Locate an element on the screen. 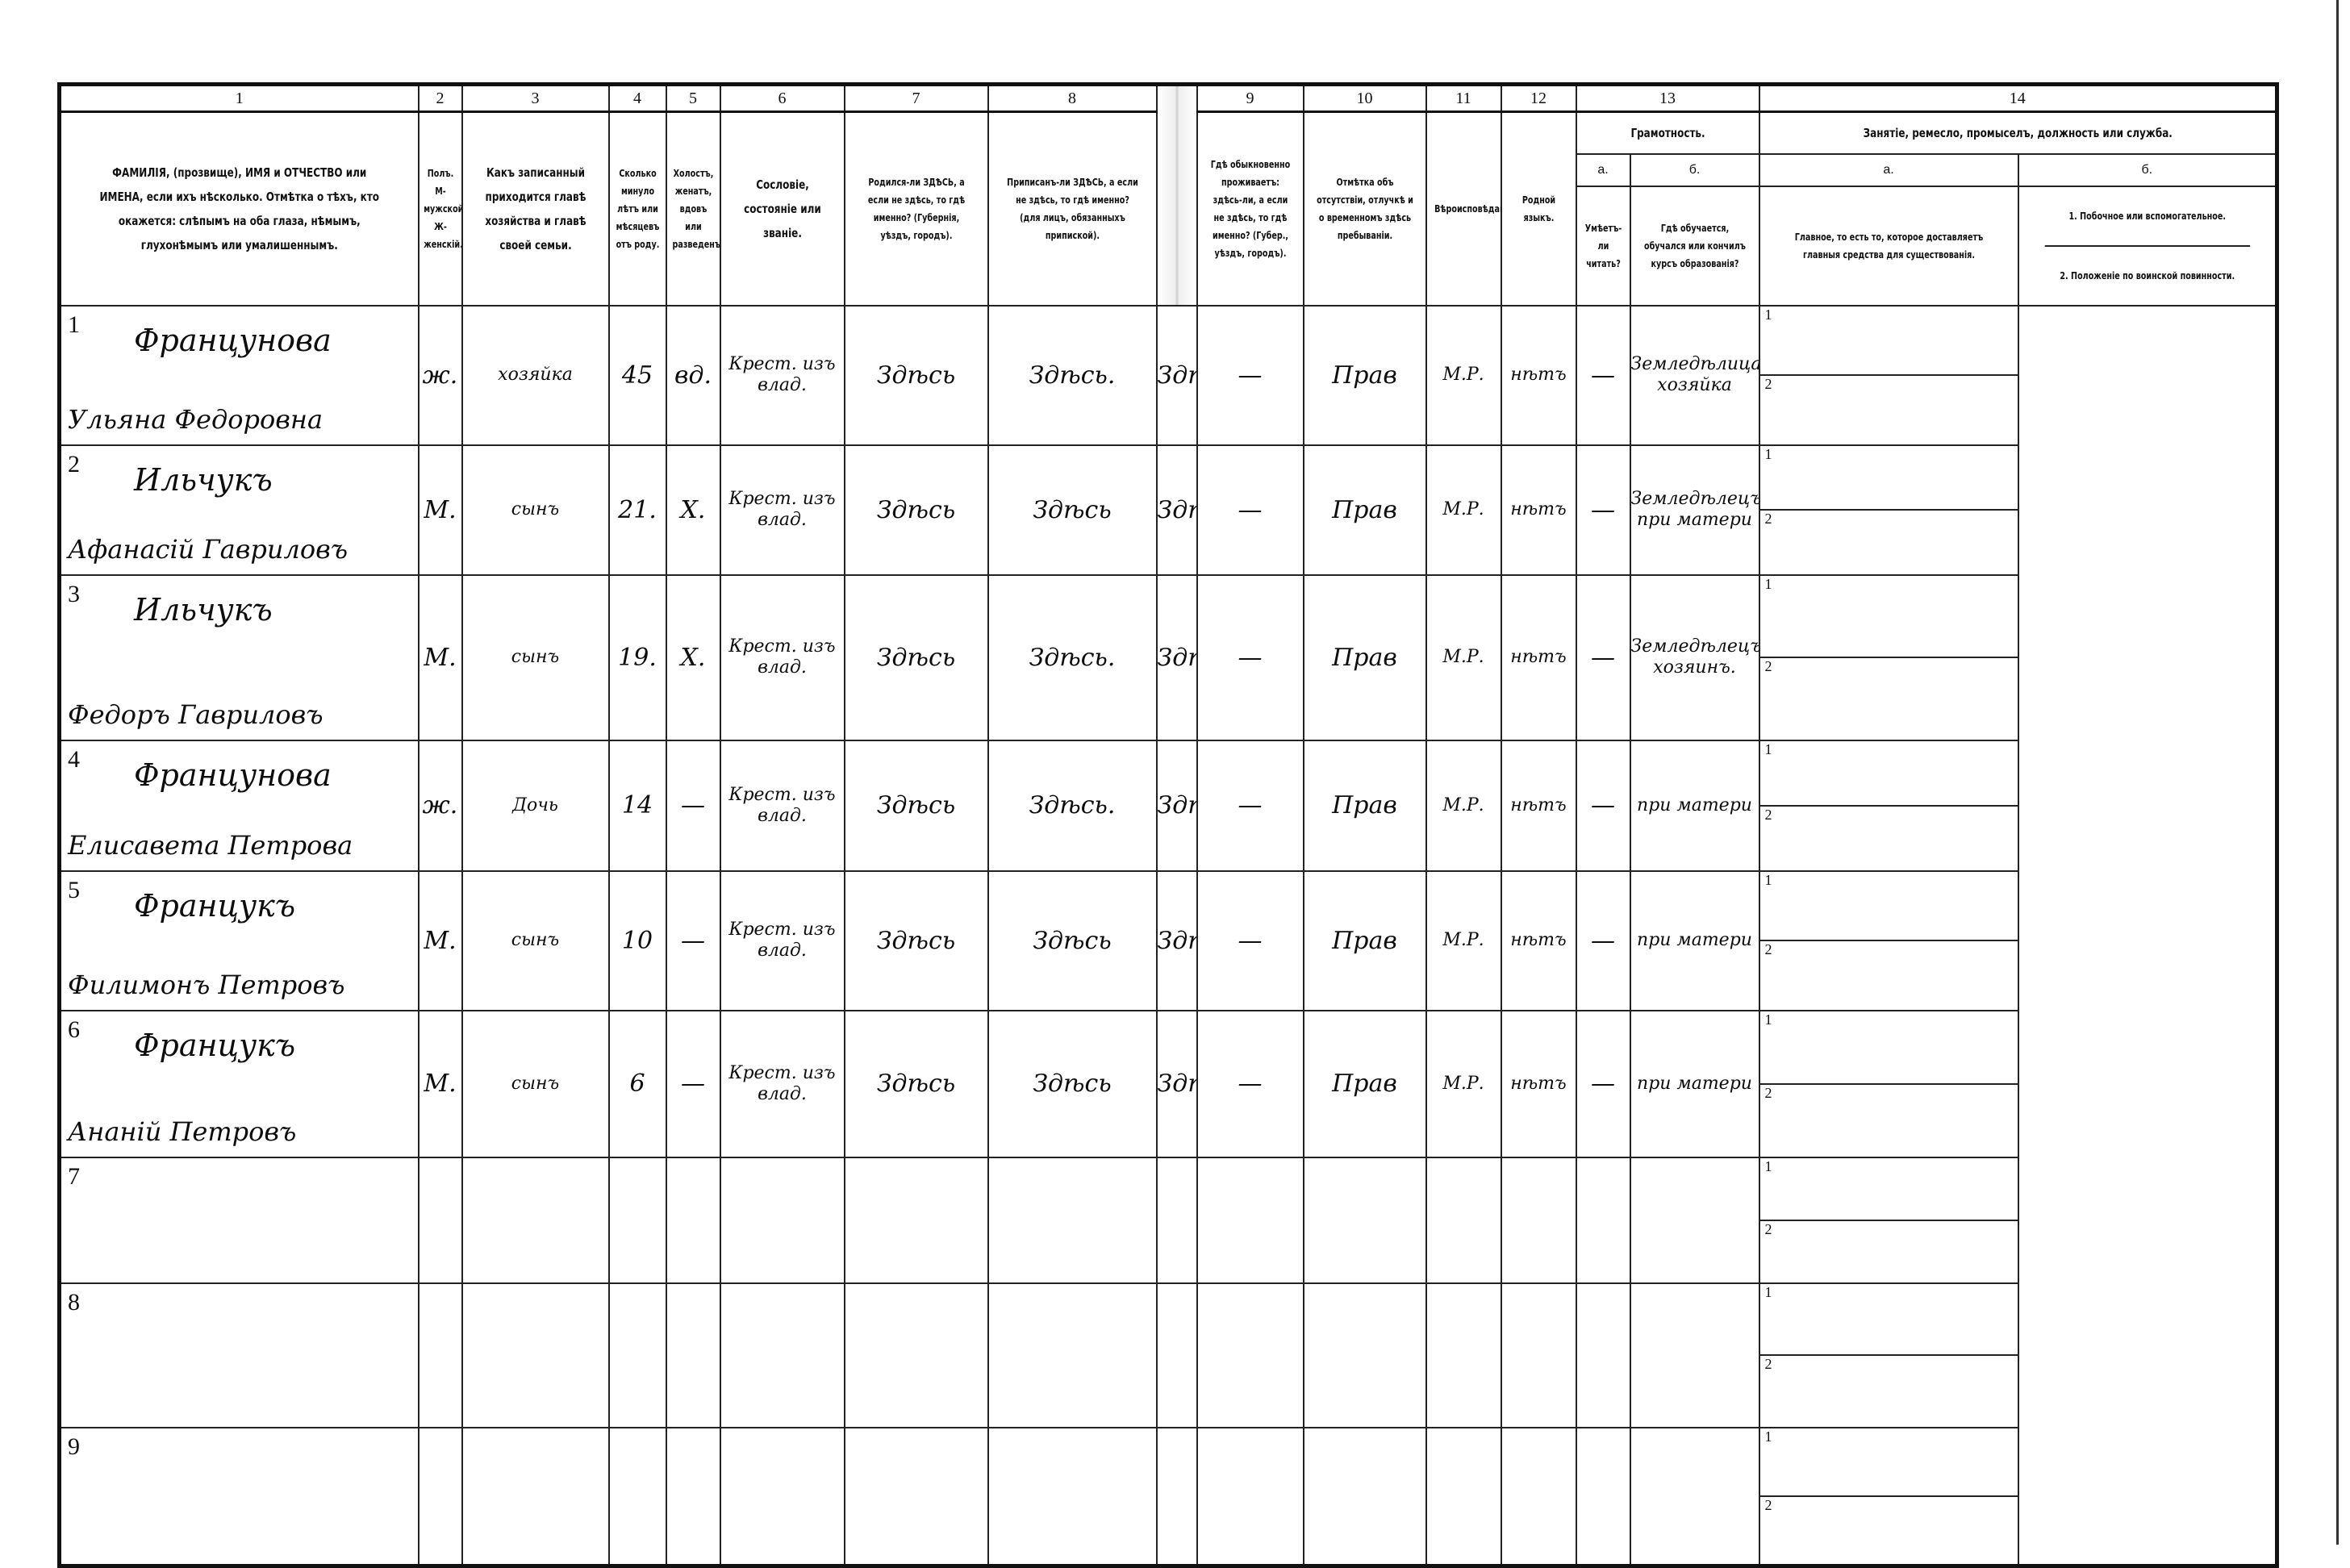 This screenshot has height=1568, width=2350. column-number-row: 1 2 3 4 5 6 7 8 9 10 11 12 13 14 is located at coordinates (1168, 195).